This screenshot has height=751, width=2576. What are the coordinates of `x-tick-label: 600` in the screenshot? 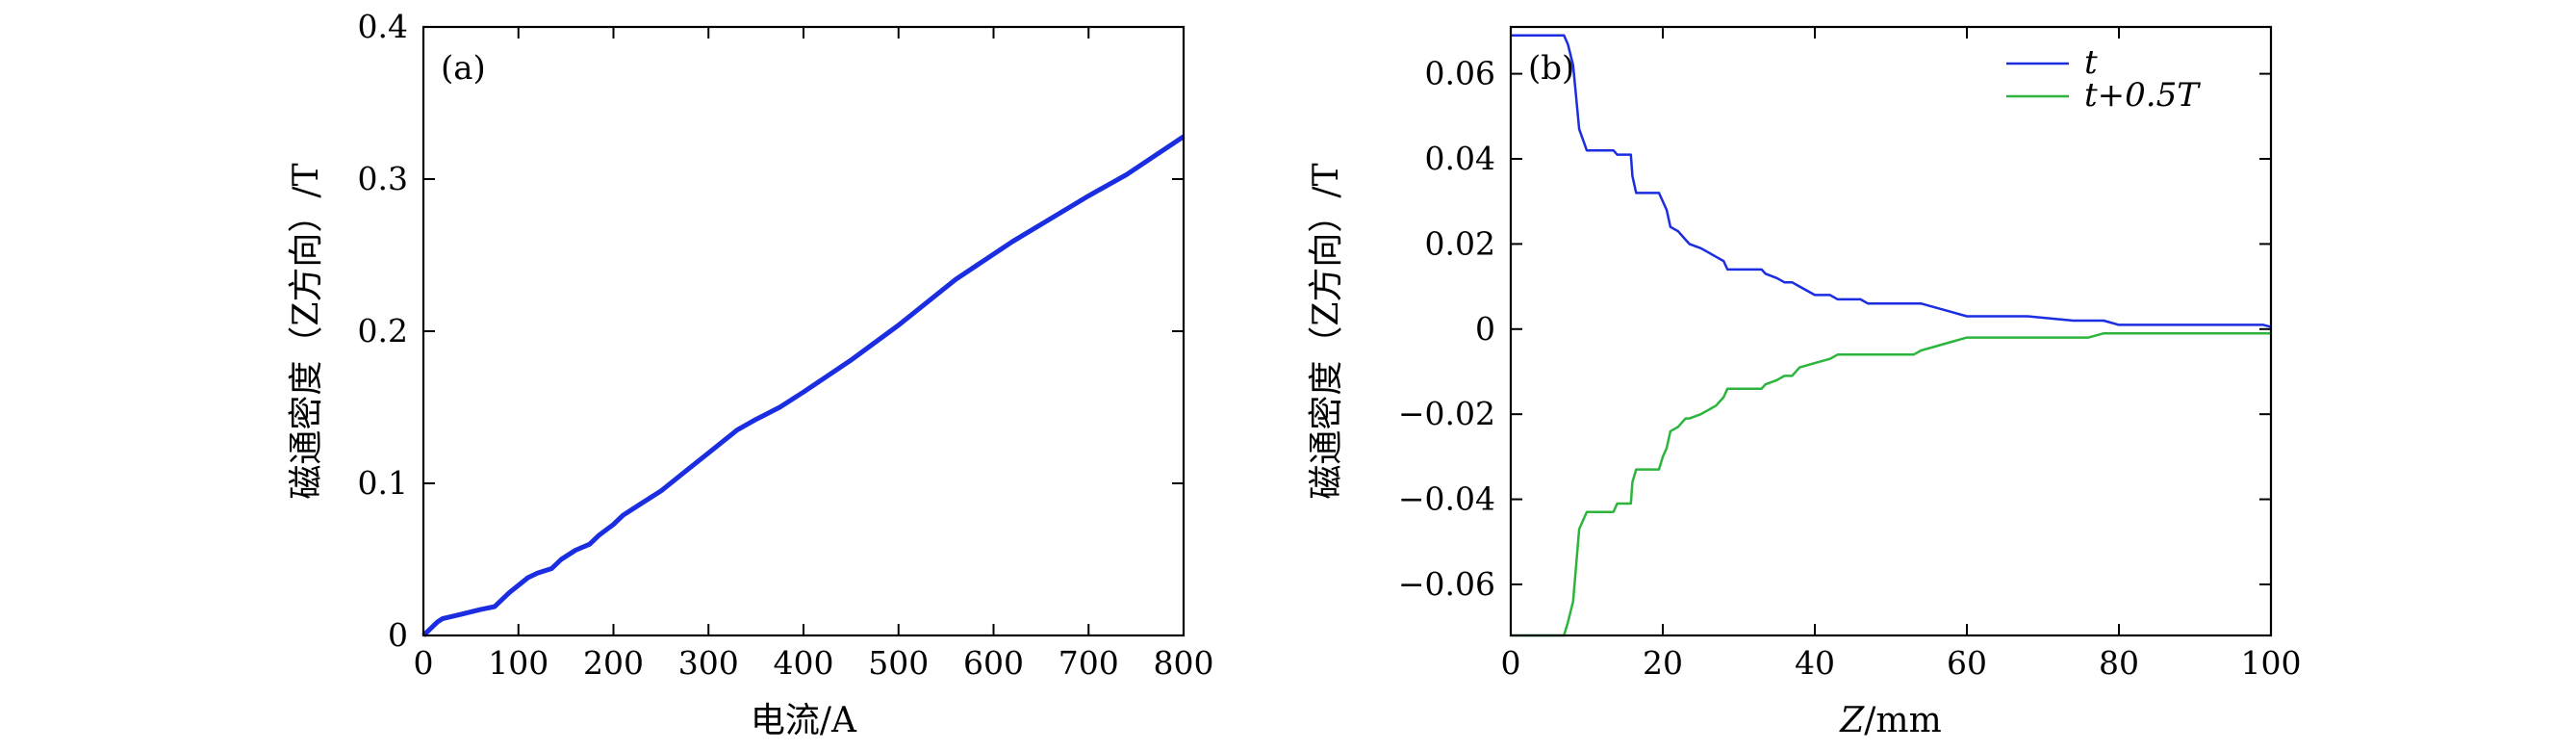 It's located at (993, 663).